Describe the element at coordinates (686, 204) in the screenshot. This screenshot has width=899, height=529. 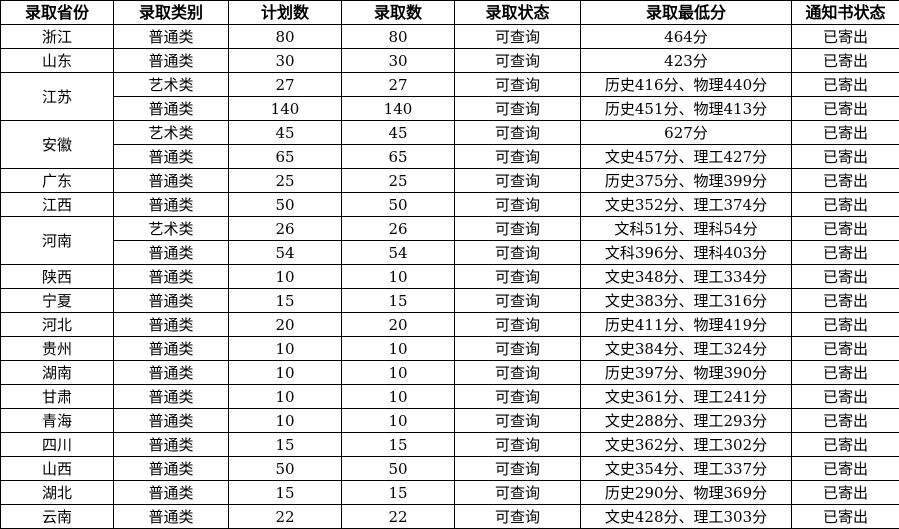
I see `min-score-cell: 文史352分、理工374分` at that location.